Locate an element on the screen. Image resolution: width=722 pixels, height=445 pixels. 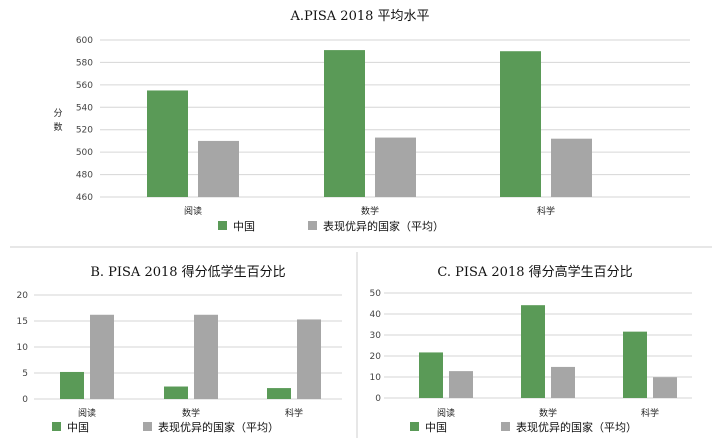
panel-2-category-label: 阅读 is located at coordinates (446, 413).